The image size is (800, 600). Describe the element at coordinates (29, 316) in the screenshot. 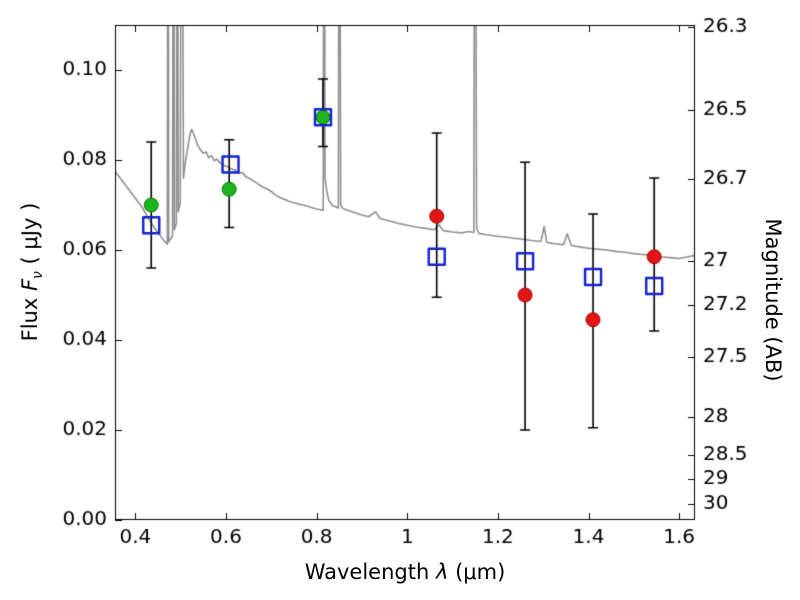

I see `flux-label-text: Flux` at that location.